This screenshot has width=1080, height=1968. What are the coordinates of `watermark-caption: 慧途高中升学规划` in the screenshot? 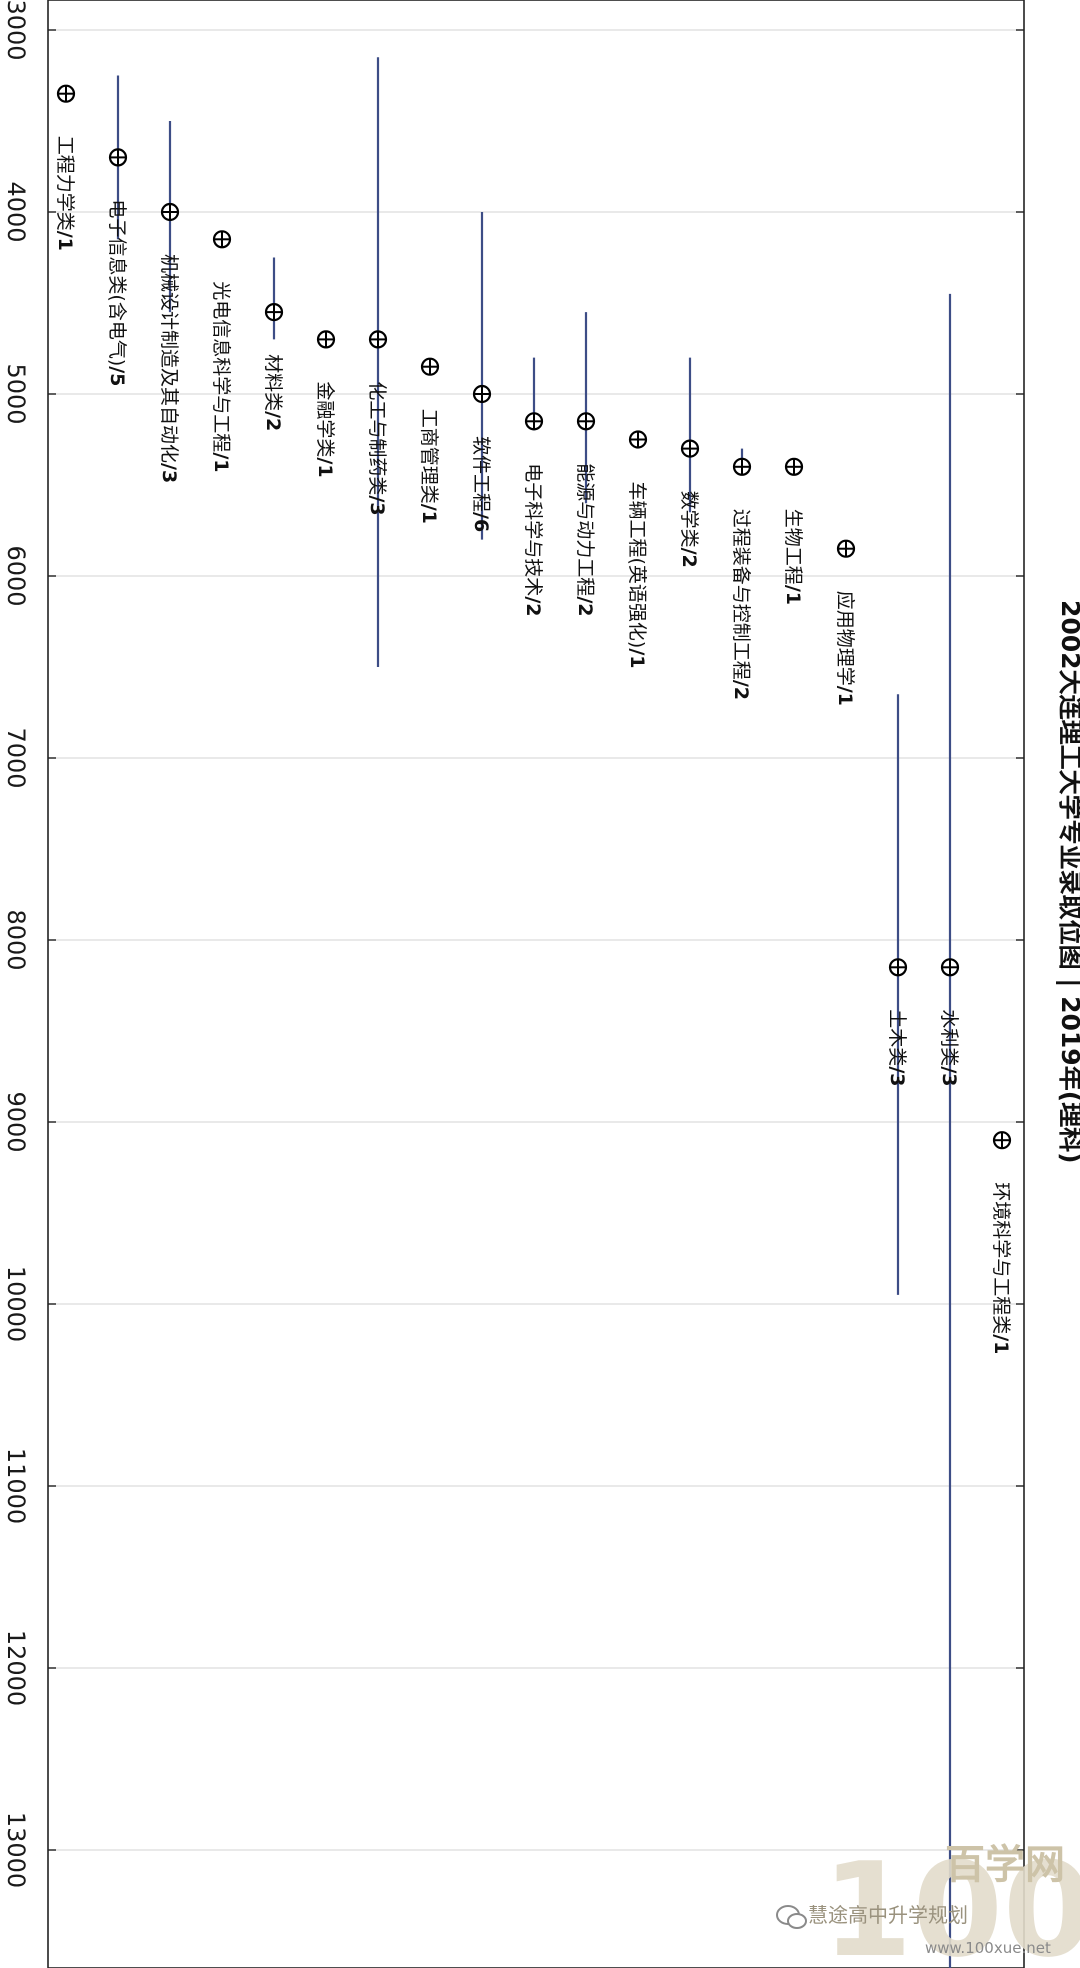 It's located at (888, 1915).